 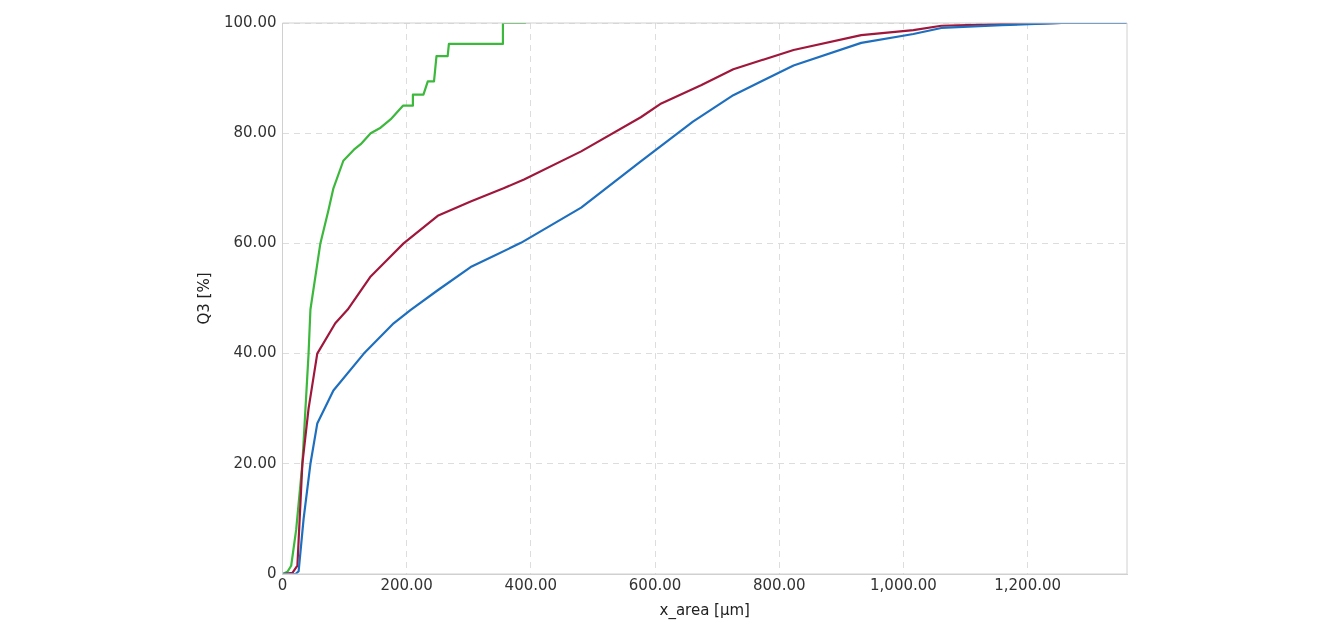 What do you see at coordinates (903, 584) in the screenshot?
I see `x-tick-label: 1,000.00` at bounding box center [903, 584].